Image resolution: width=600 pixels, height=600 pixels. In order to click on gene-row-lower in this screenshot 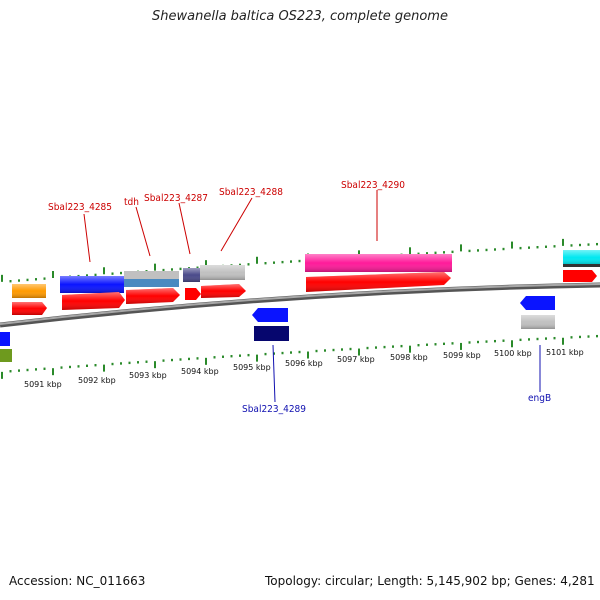, I will do `click(277, 329)`.